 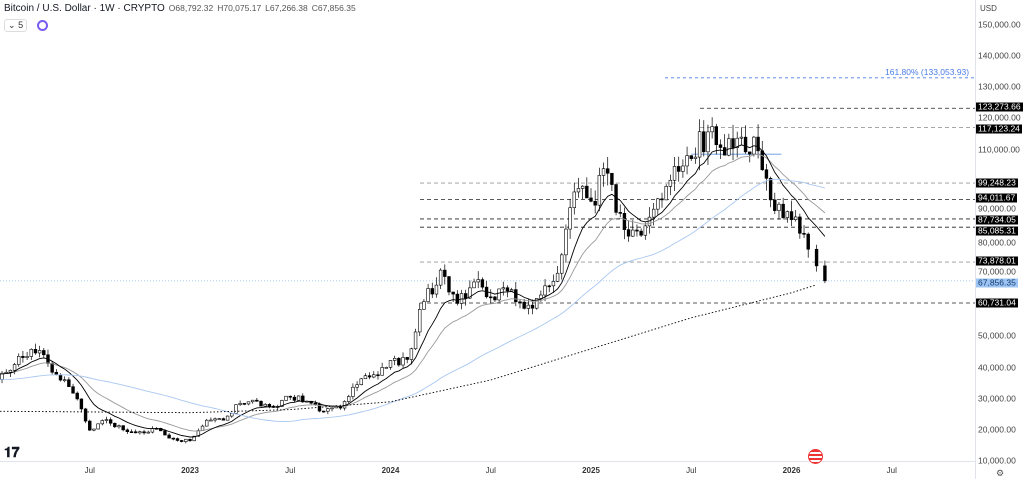 I want to click on price-axis, so click(x=999, y=239).